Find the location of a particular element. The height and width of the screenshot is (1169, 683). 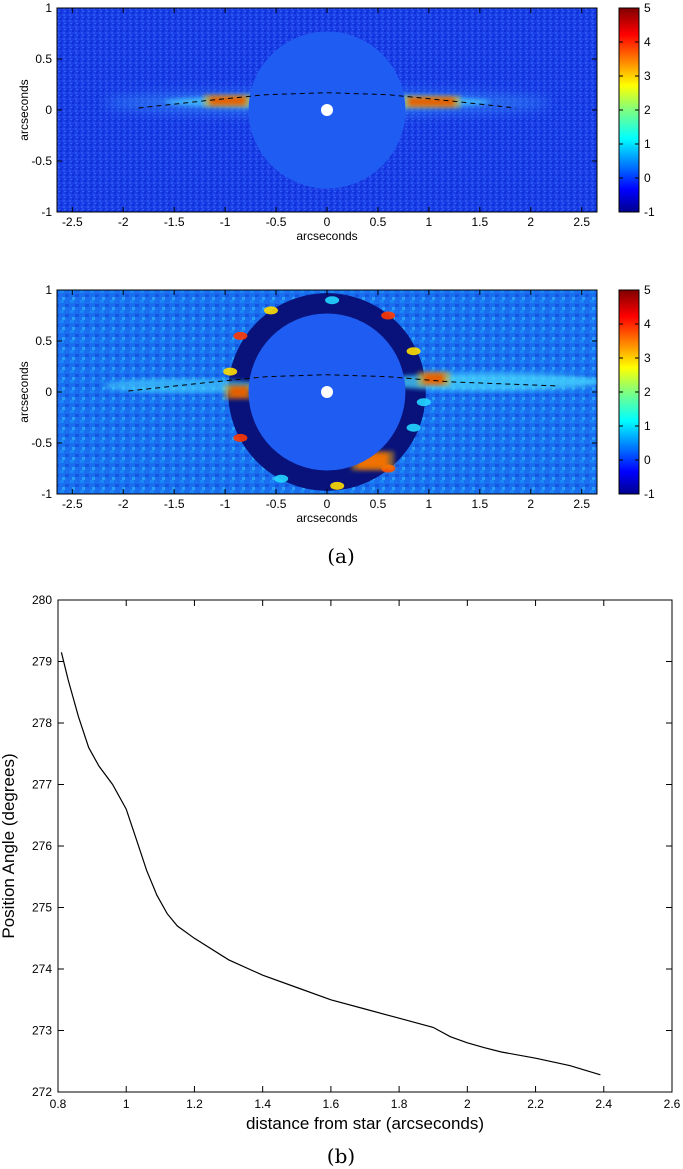

y-tick-label: 273 is located at coordinates (42, 1031).